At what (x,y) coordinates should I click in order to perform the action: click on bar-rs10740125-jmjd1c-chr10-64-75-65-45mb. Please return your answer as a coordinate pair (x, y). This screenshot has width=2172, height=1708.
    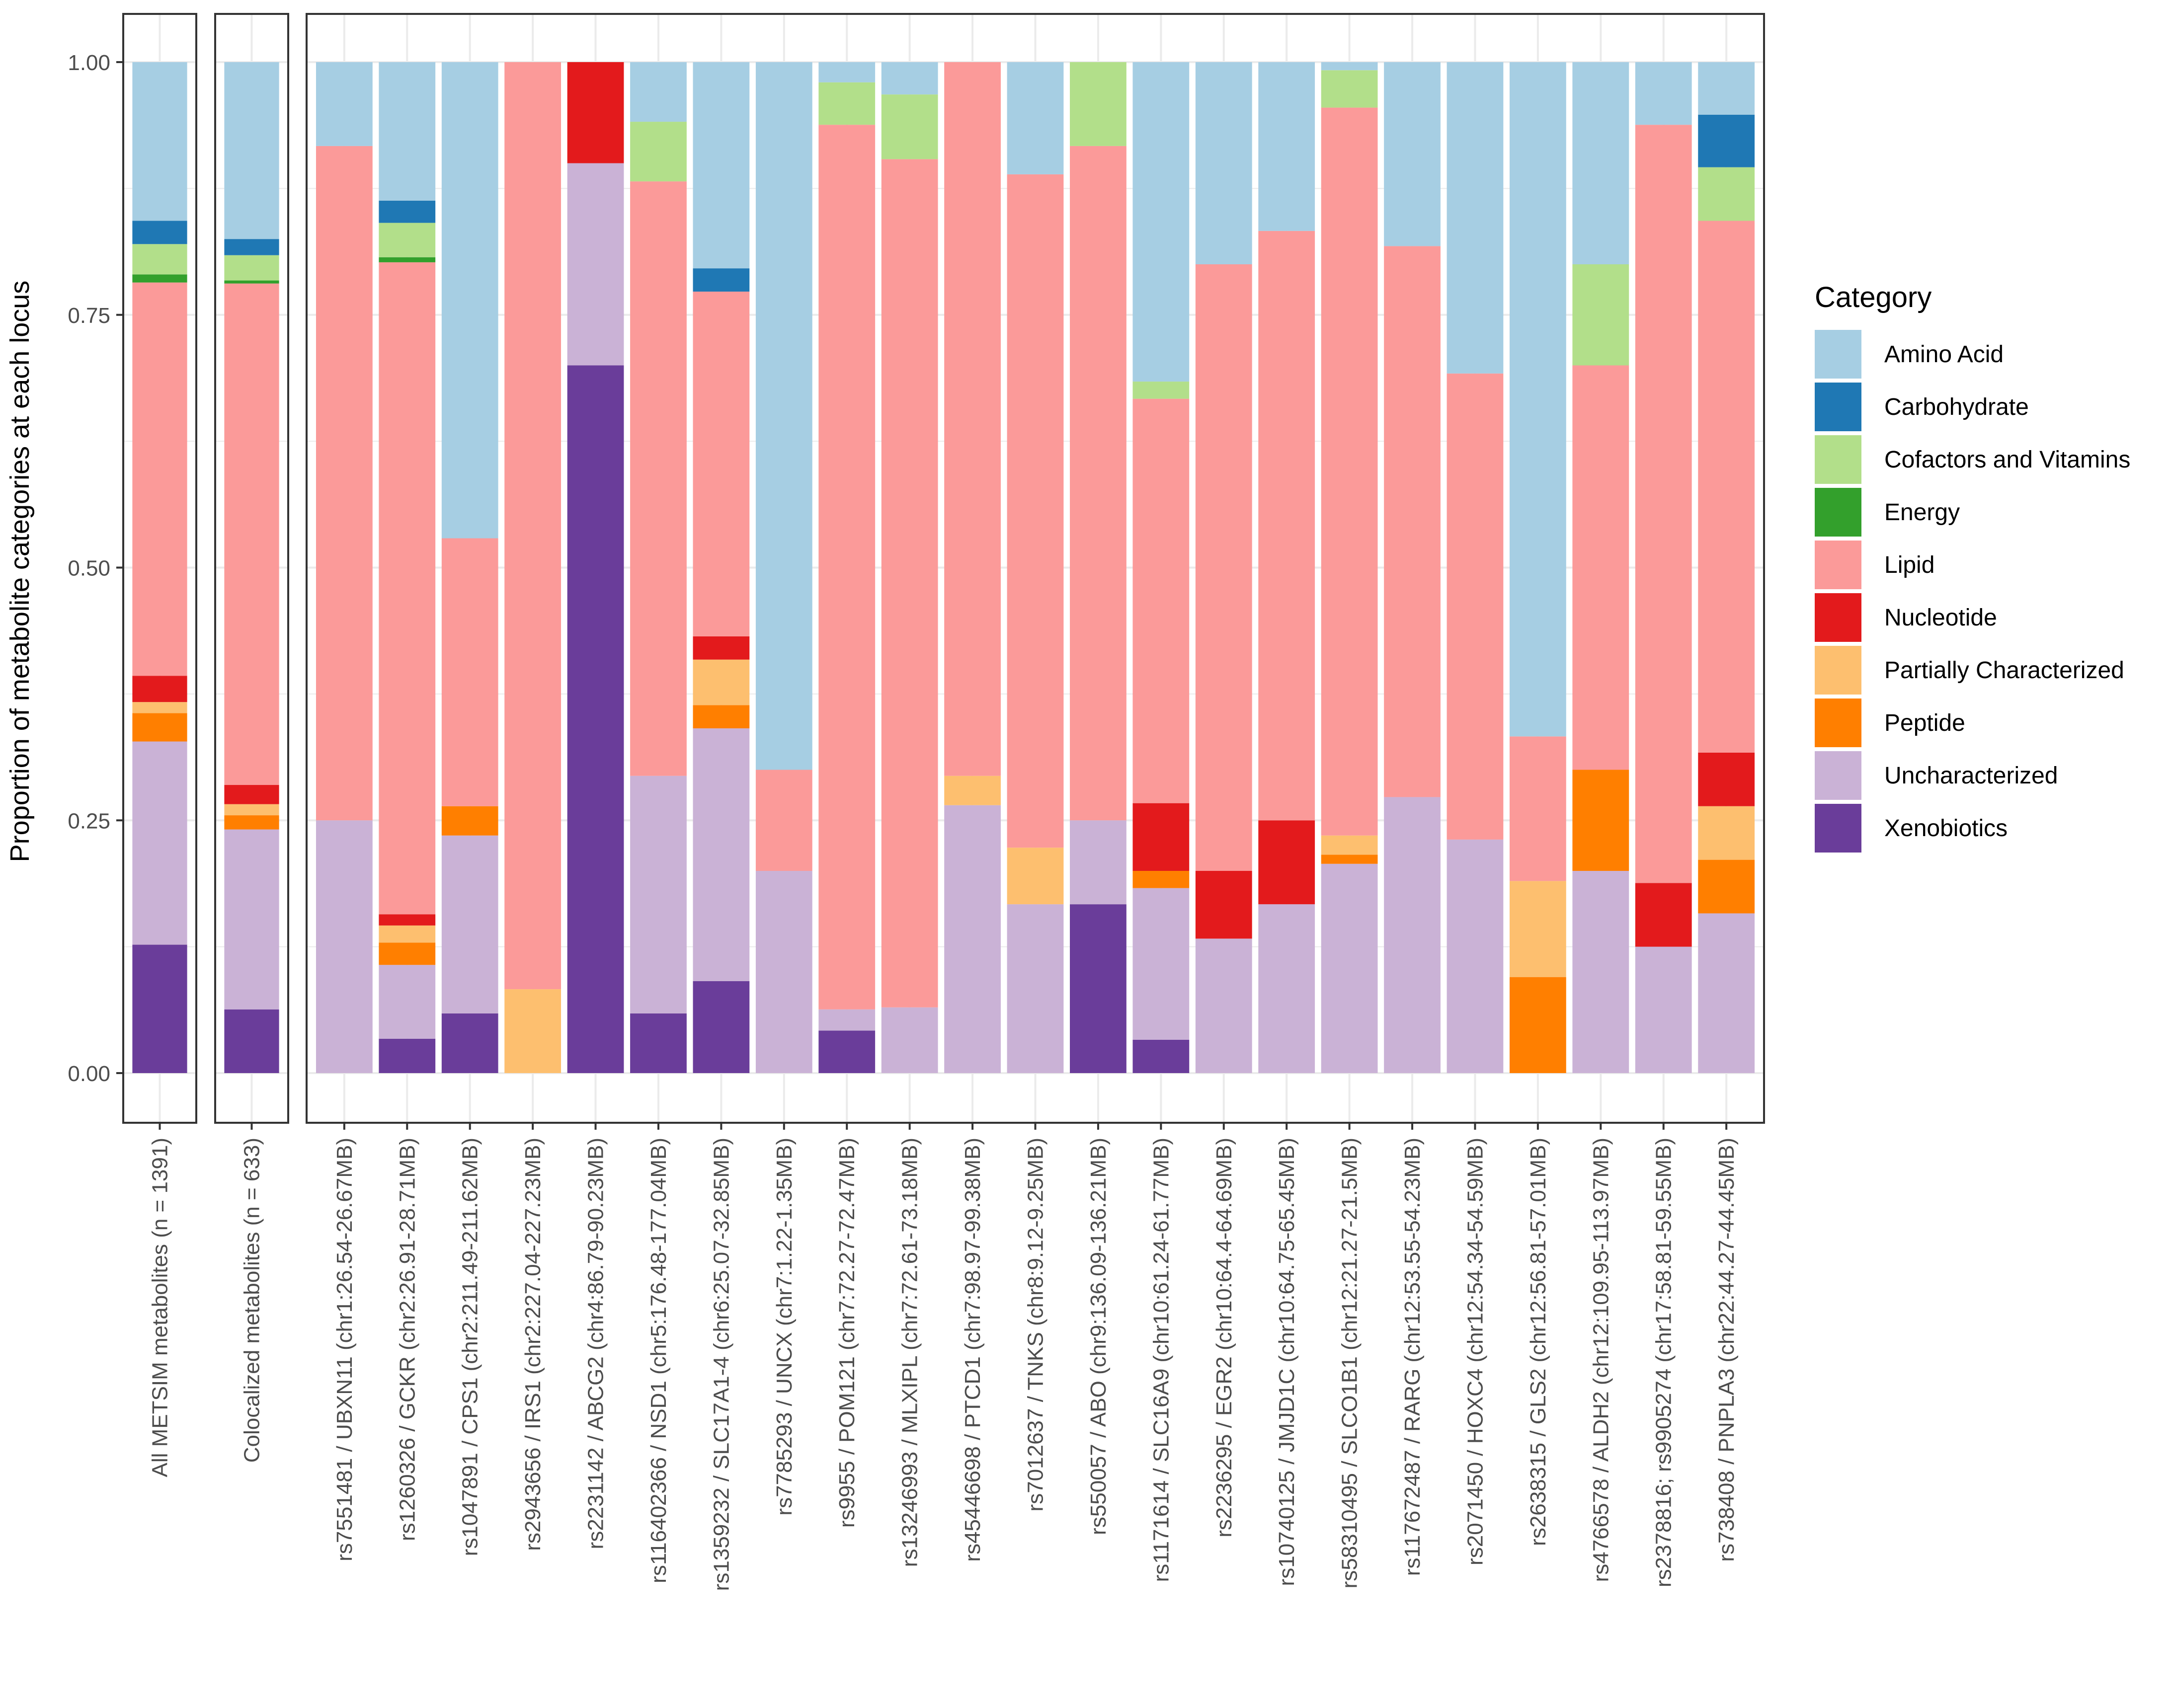
    Looking at the image, I should click on (1286, 567).